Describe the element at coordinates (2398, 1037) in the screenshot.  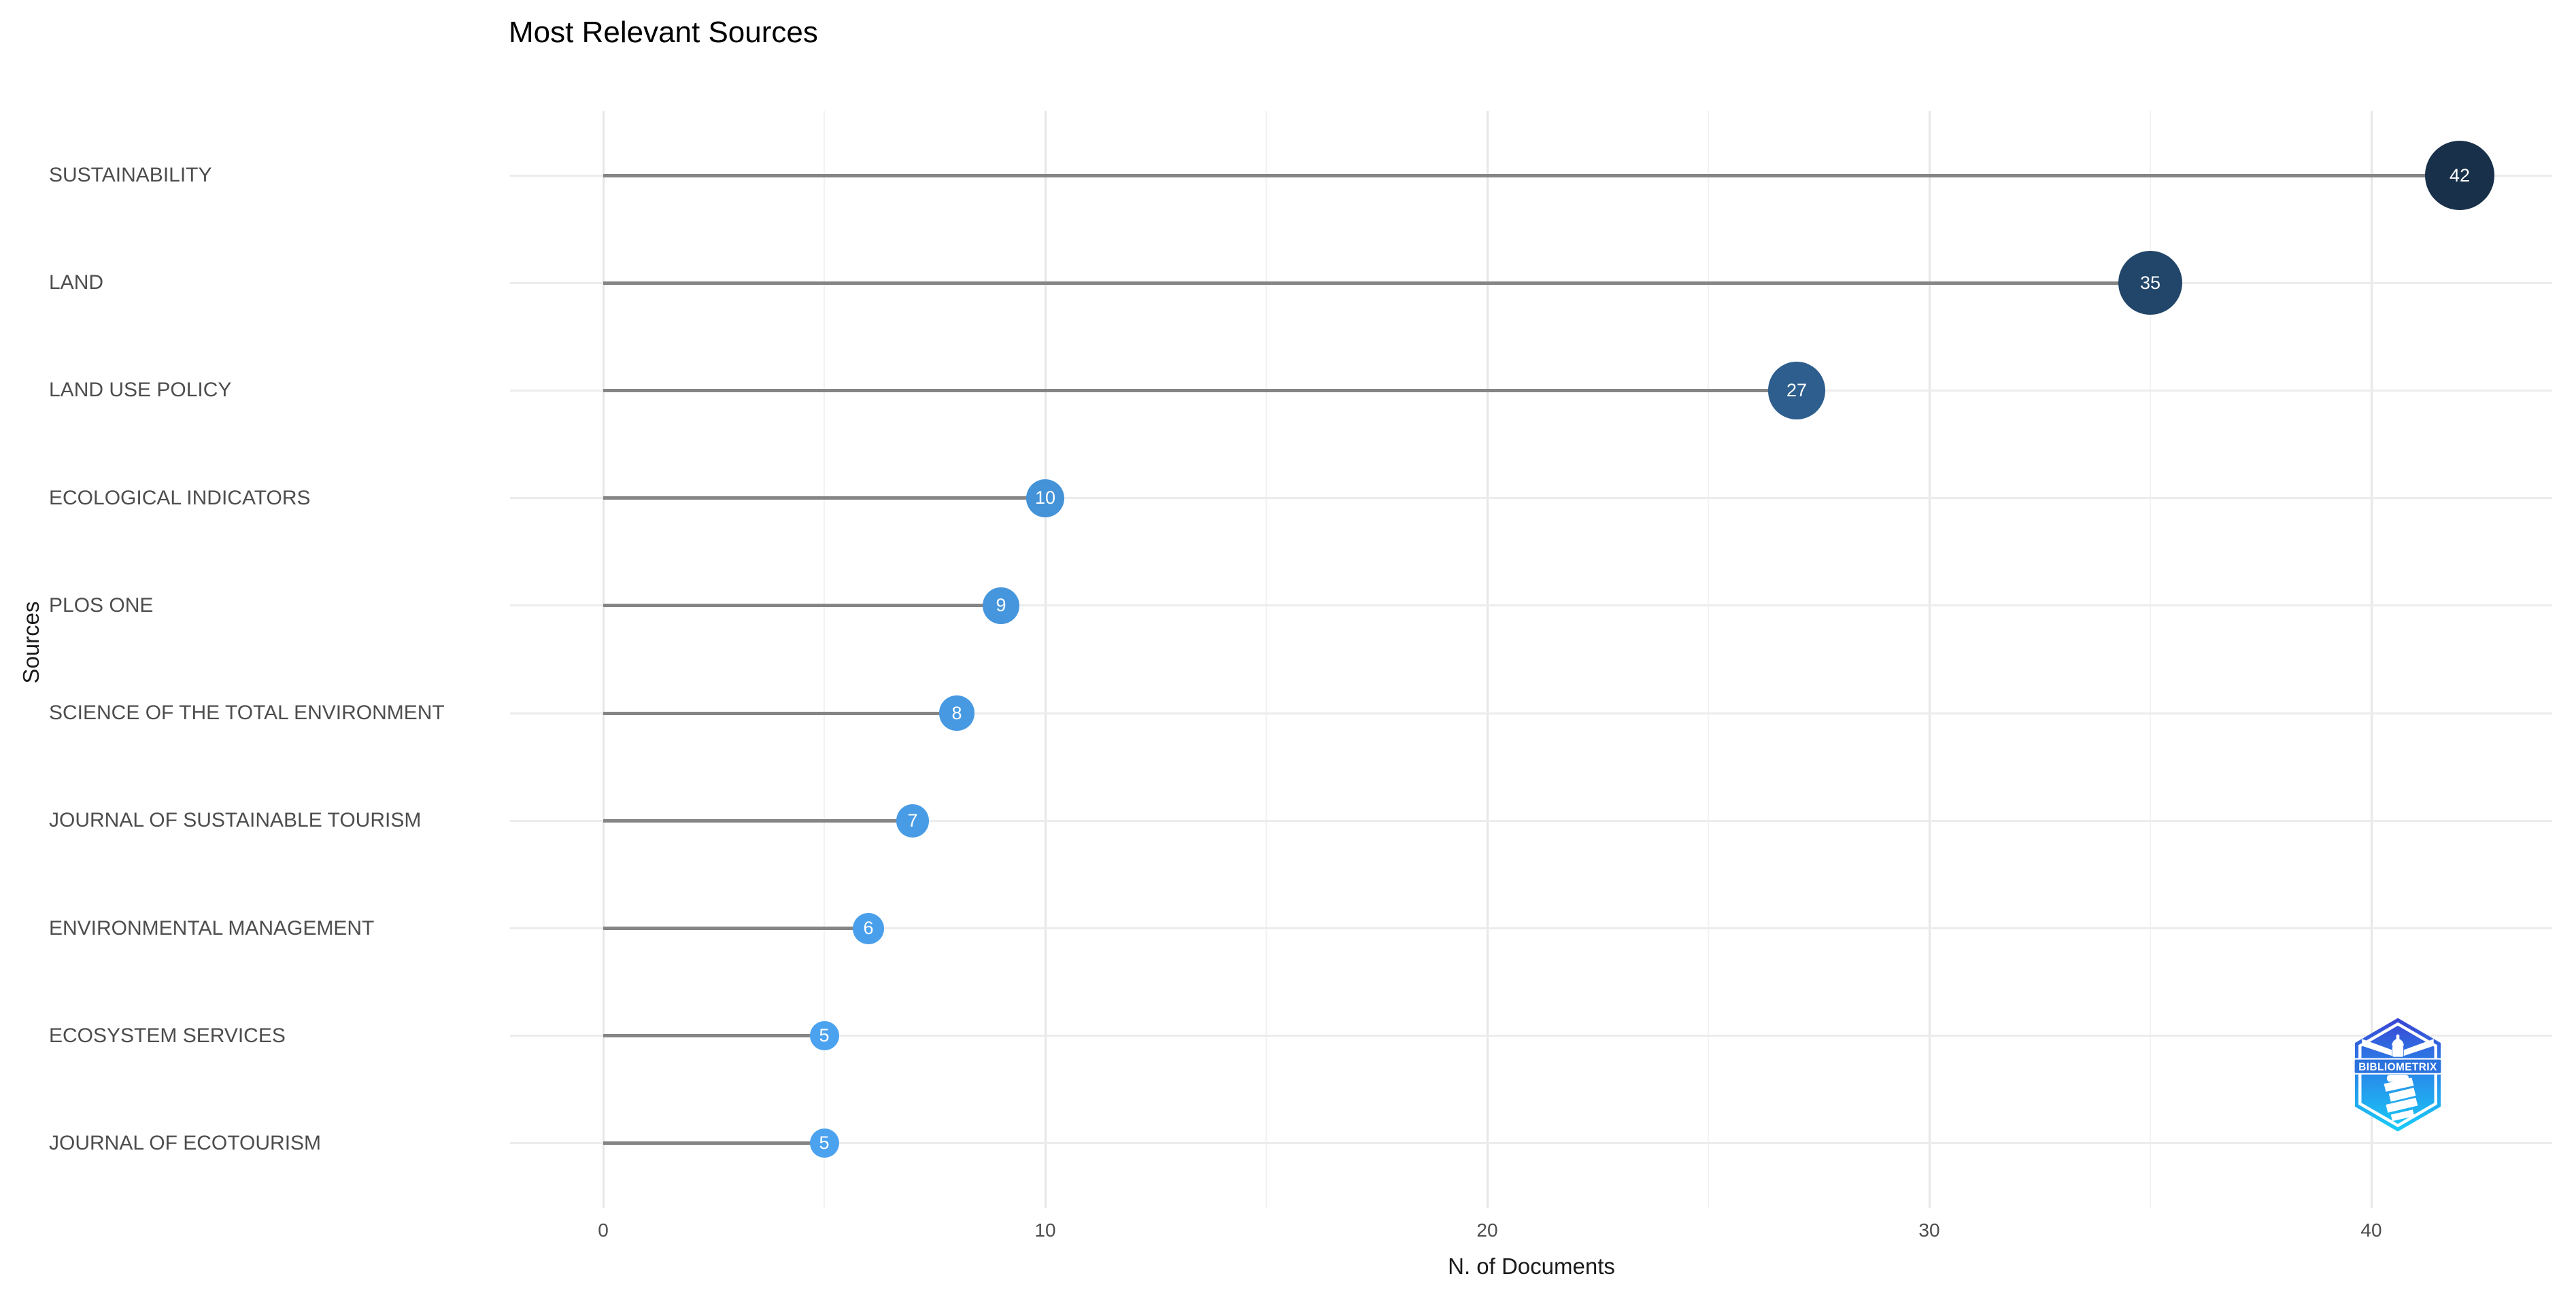
I see `lighthouse-finial-icon` at that location.